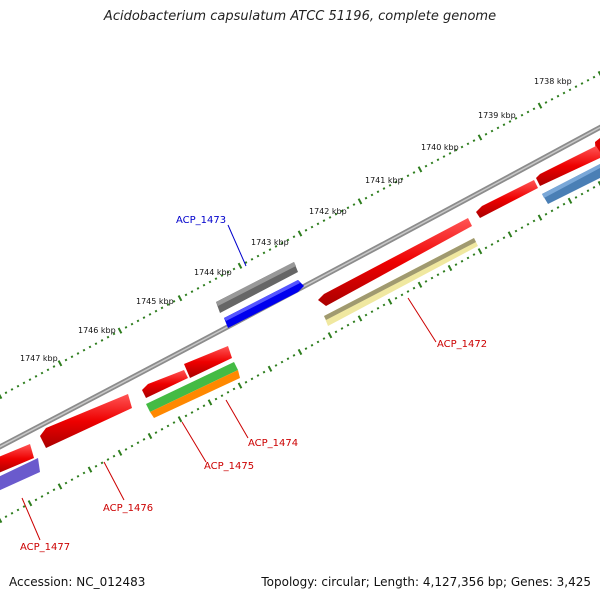  I want to click on label-ACP_1477: ACP_1477, so click(45, 547).